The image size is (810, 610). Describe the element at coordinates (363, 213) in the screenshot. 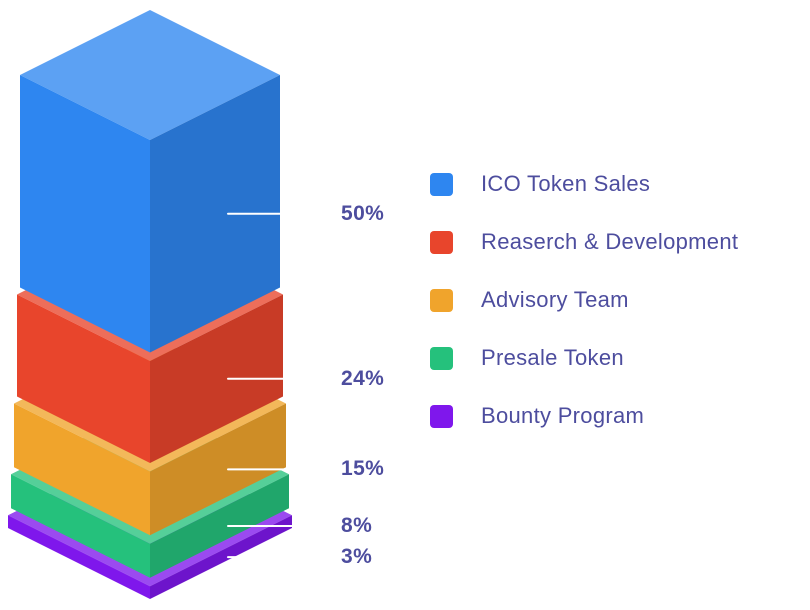

I see `percent-label-ico-token-sales: 50%` at that location.